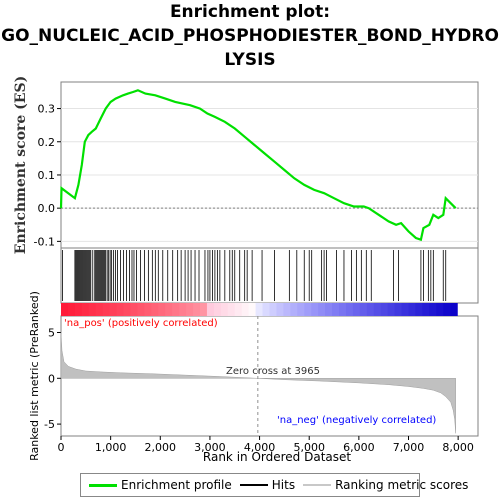  What do you see at coordinates (359, 447) in the screenshot?
I see `x-tick-label: 6,000` at bounding box center [359, 447].